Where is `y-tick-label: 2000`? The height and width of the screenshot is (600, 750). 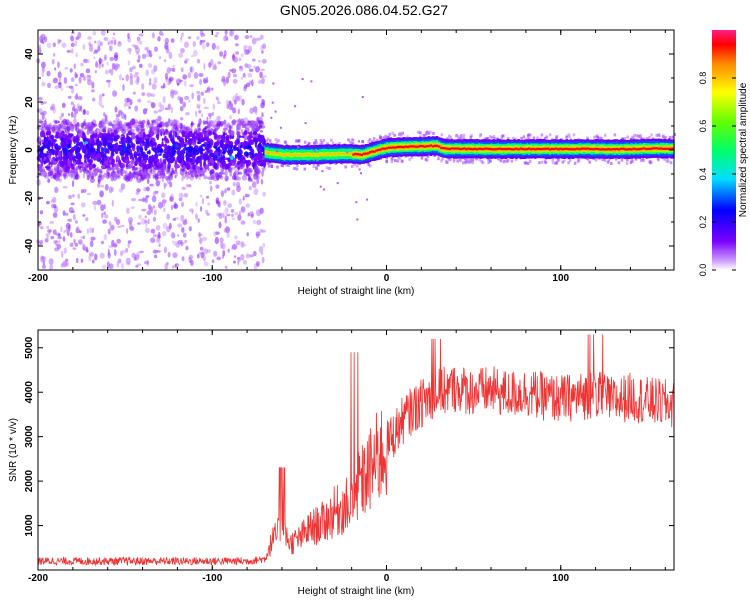 y-tick-label: 2000 is located at coordinates (29, 481).